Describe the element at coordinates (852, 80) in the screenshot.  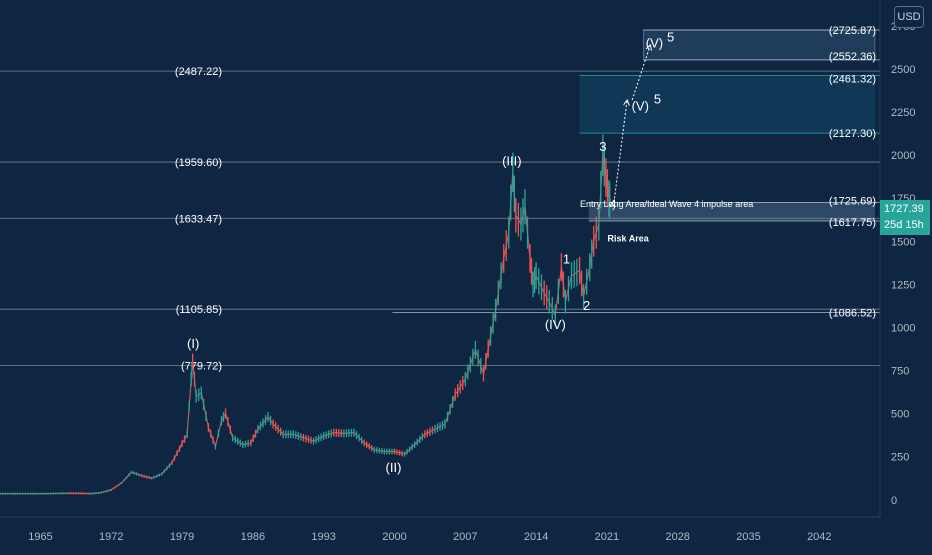
I see `level-label: (2461.32)` at that location.